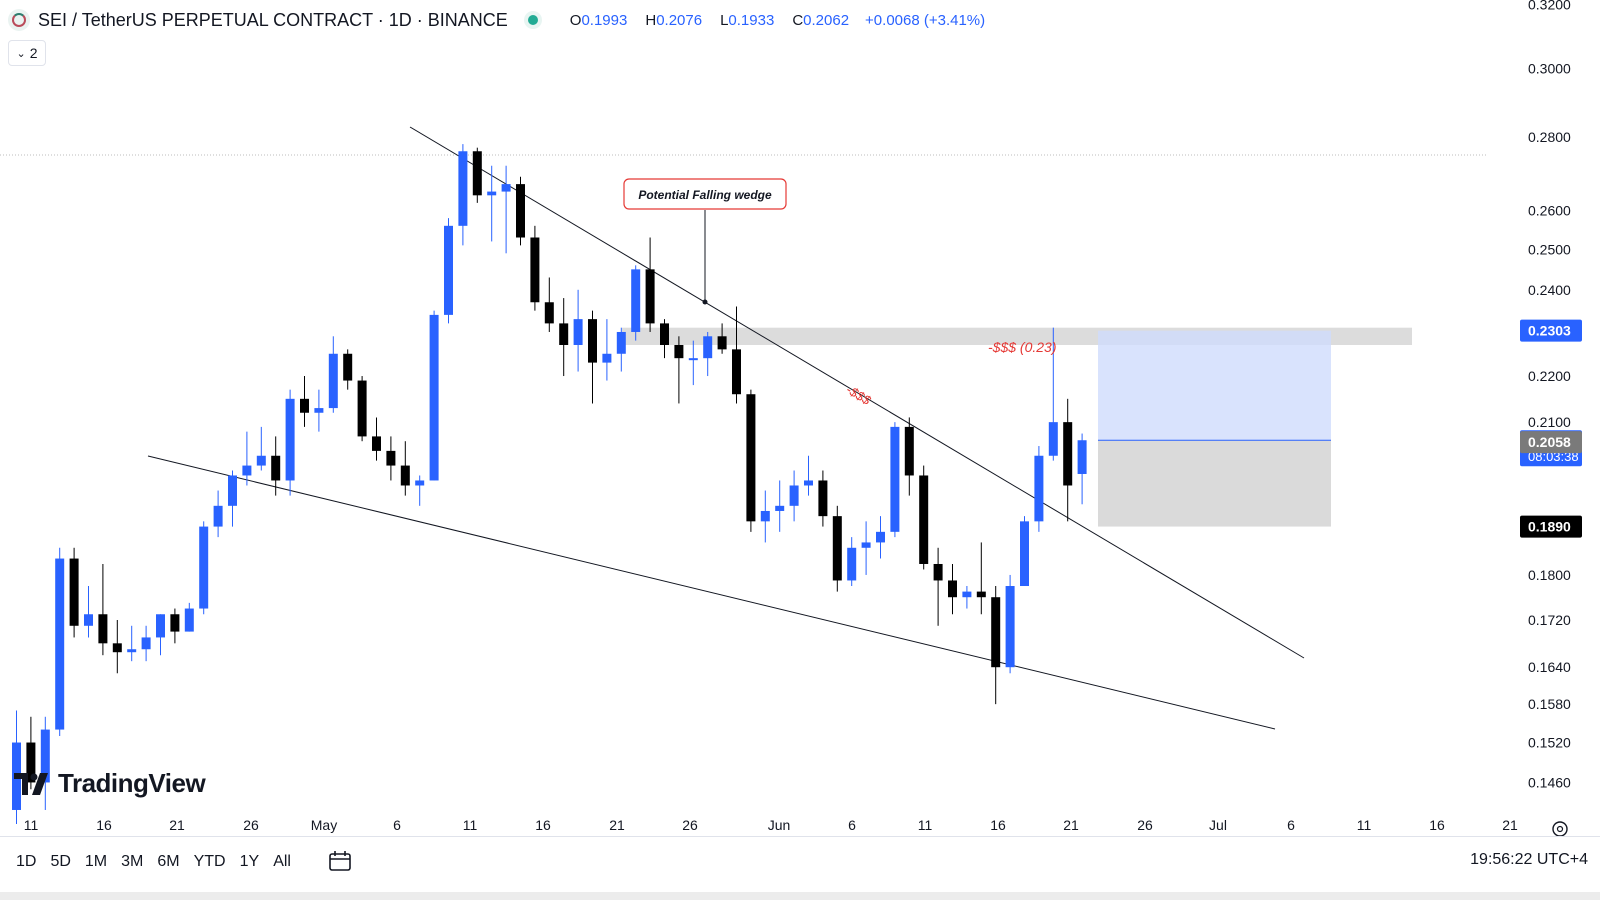 The image size is (1600, 901). What do you see at coordinates (705, 194) in the screenshot?
I see `callout-box` at bounding box center [705, 194].